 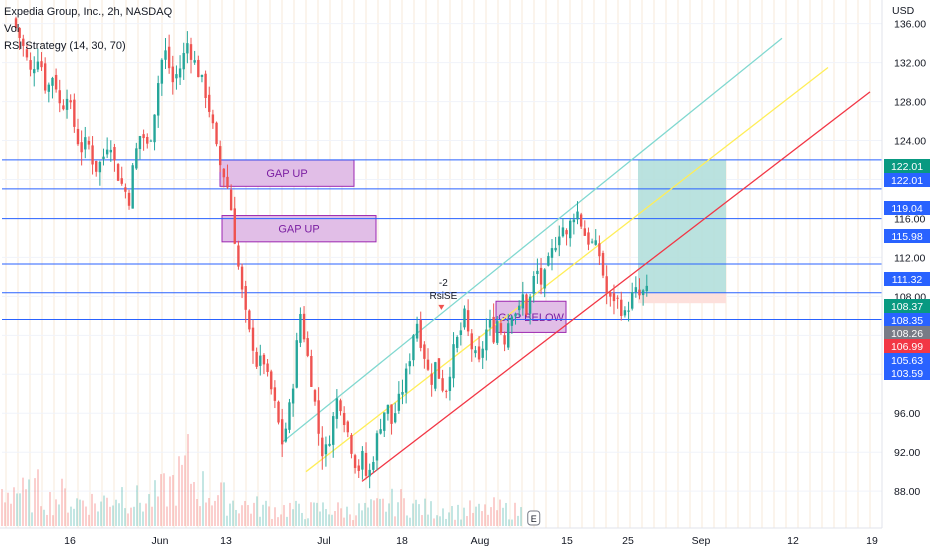 What do you see at coordinates (441, 307) in the screenshot?
I see `signal-arrow-icon` at bounding box center [441, 307].